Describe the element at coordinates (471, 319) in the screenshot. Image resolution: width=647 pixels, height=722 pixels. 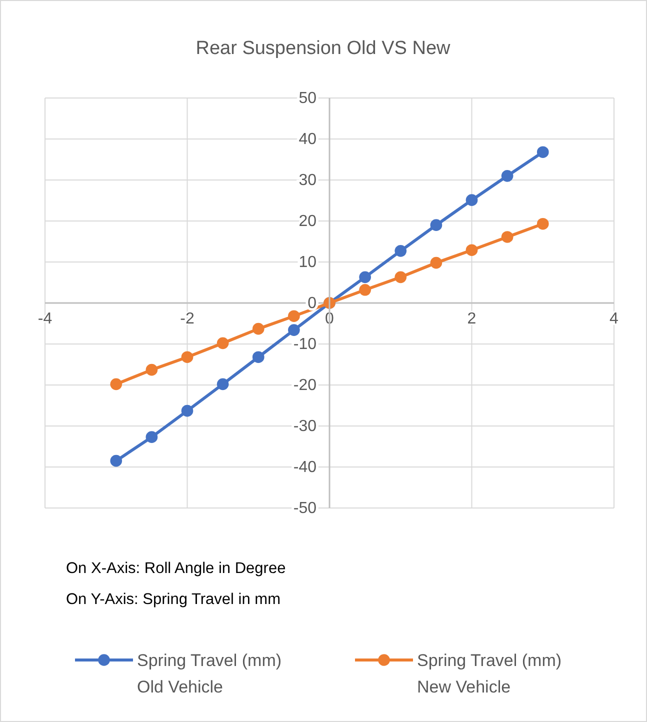
I see `x-tick-label: 2` at that location.